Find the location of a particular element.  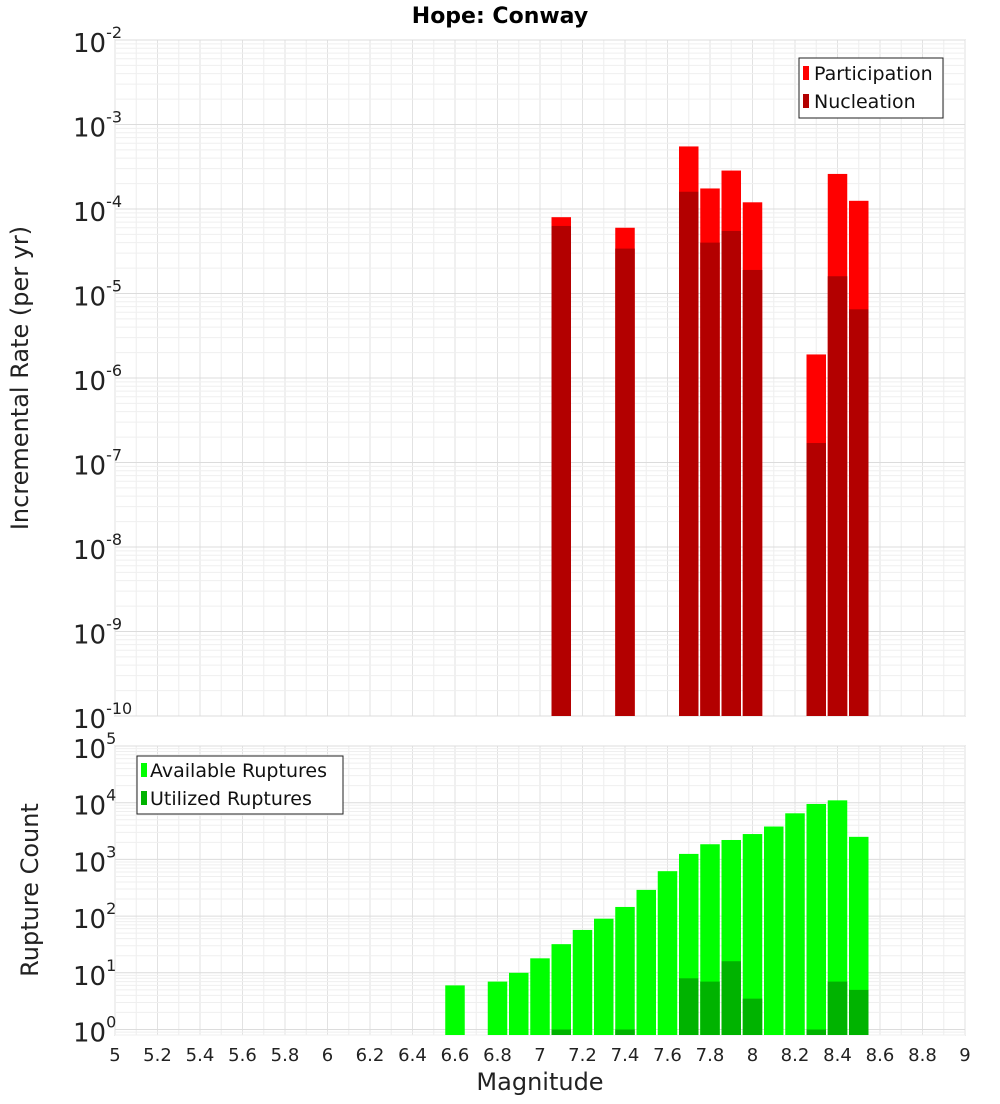

top-y-tick-labels: 10⁻¹⁰ 10⁻⁹ 10⁻⁸ 10⁻⁷ 10⁻⁶ 10⁻⁵ 10⁻⁴ 10⁻³ 10⁻² is located at coordinates (102, 379).